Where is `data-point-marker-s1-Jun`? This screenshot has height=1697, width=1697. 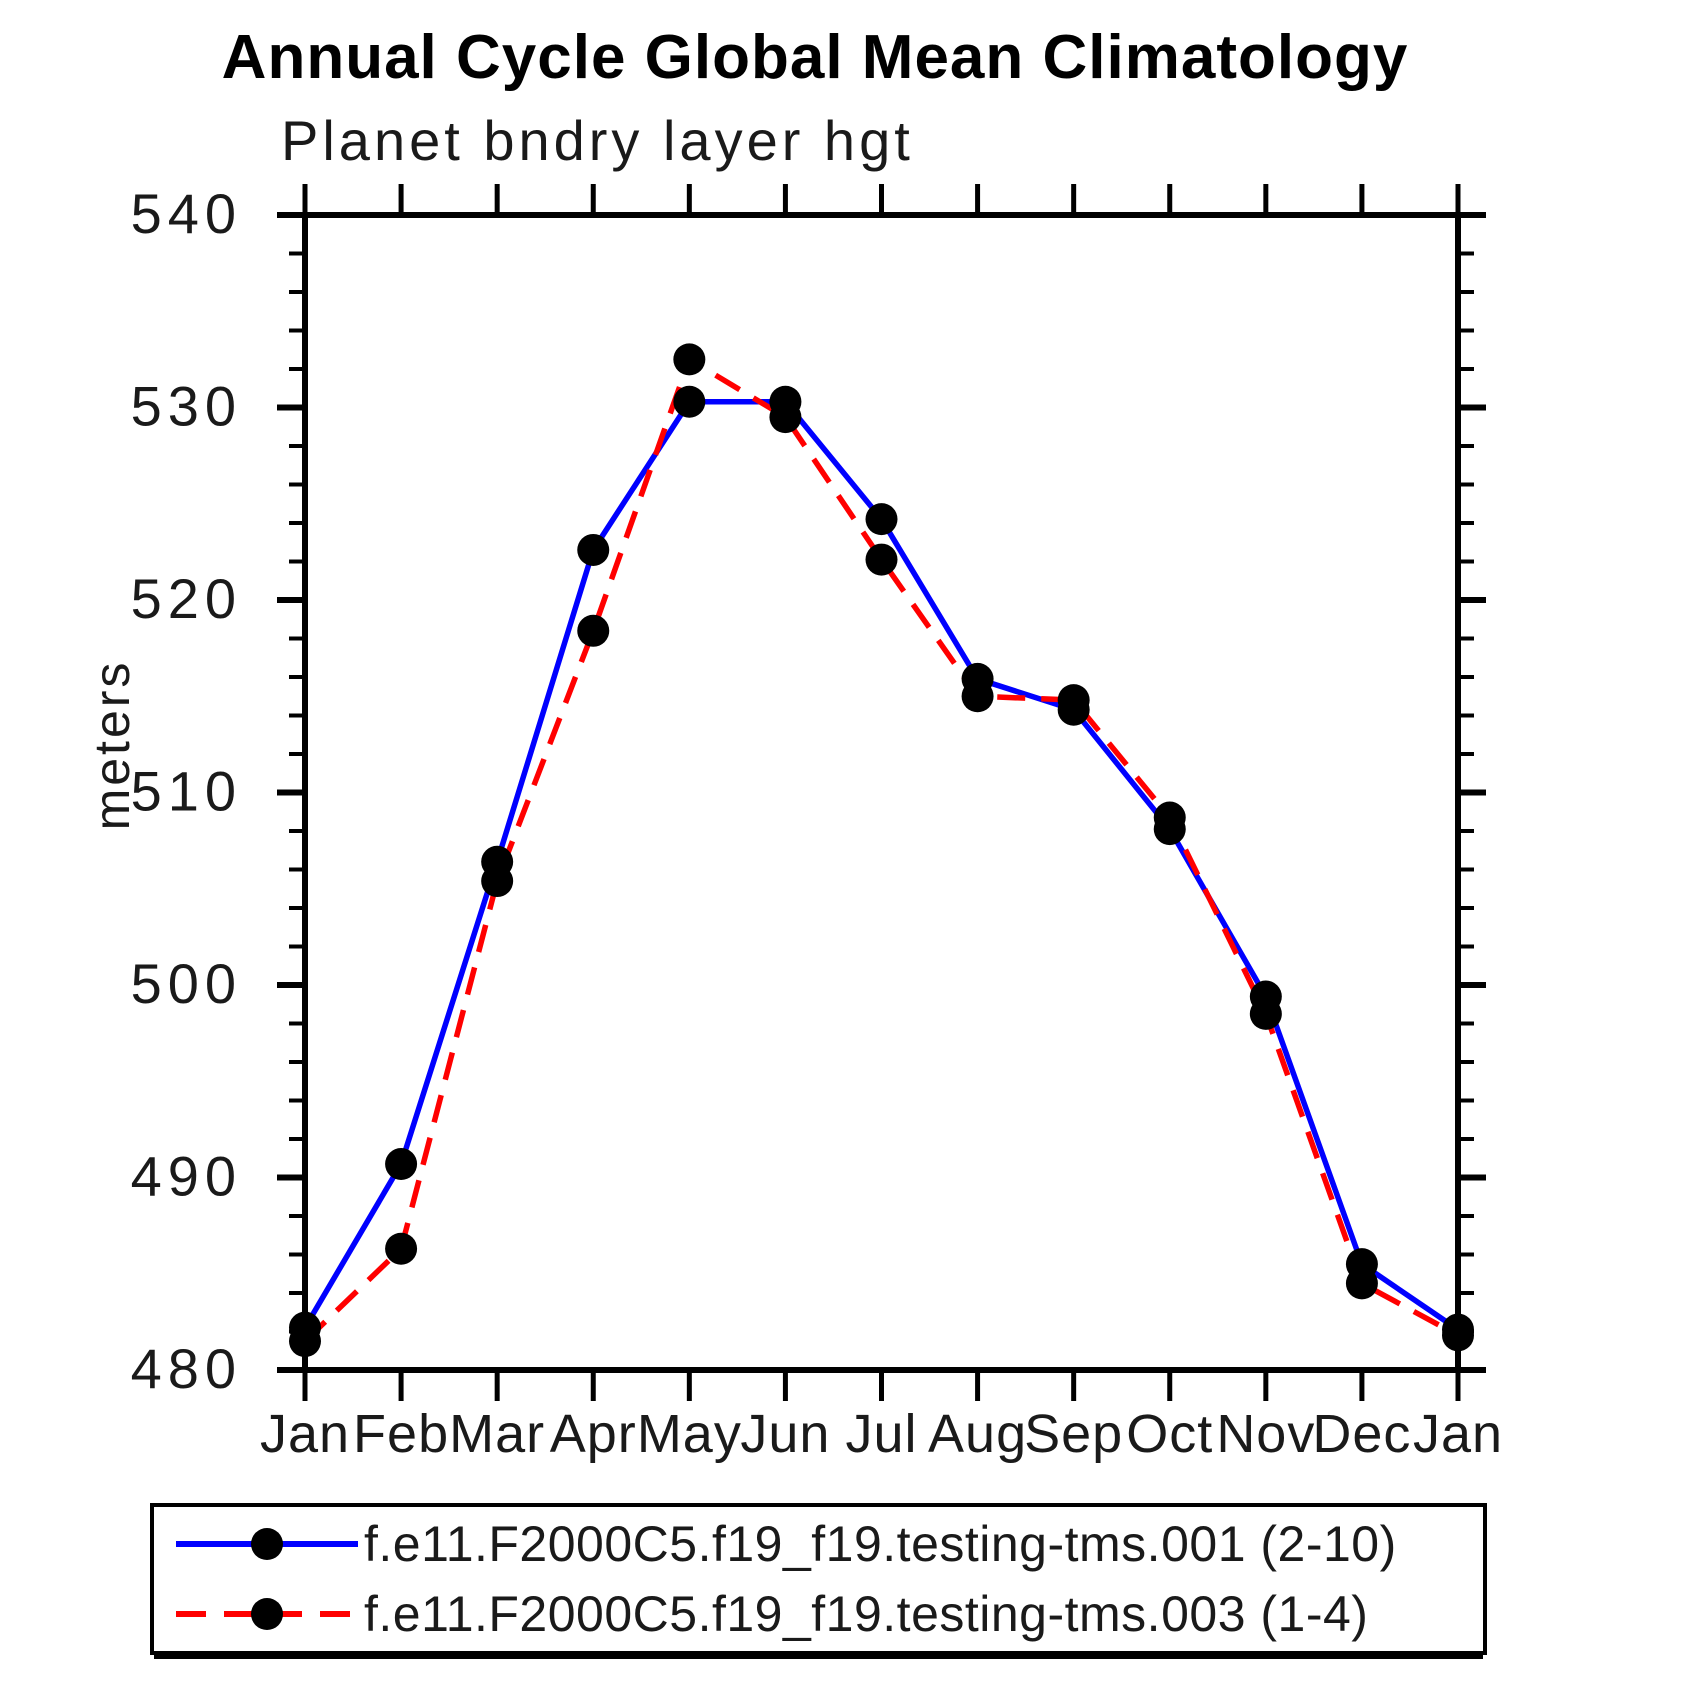
data-point-marker-s1-Jun is located at coordinates (785, 417).